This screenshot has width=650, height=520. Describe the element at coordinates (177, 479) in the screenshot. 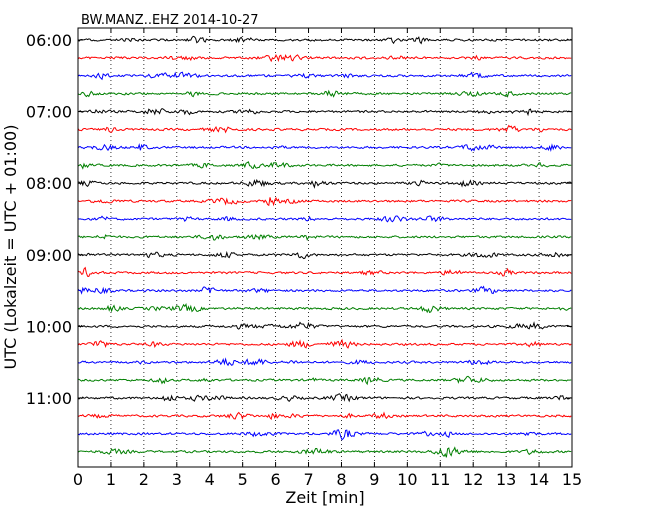

I see `x-tick-label: 3` at that location.